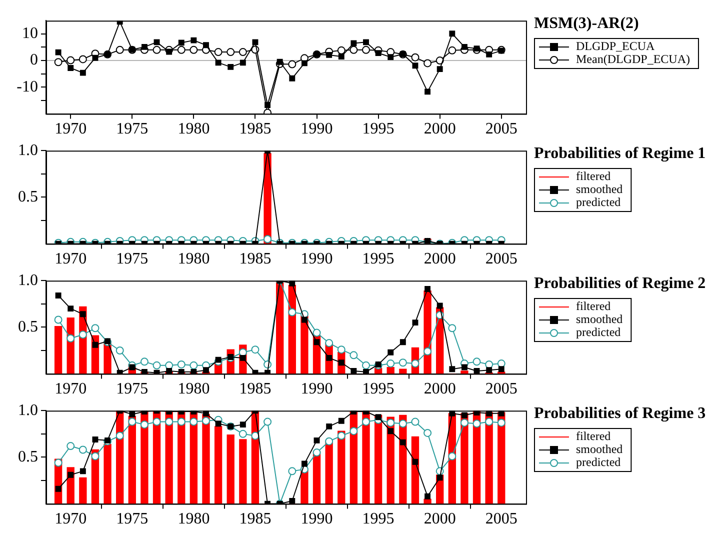 This screenshot has width=709, height=536. Describe the element at coordinates (586, 23) in the screenshot. I see `text: MSM(3)-AR(2)` at that location.